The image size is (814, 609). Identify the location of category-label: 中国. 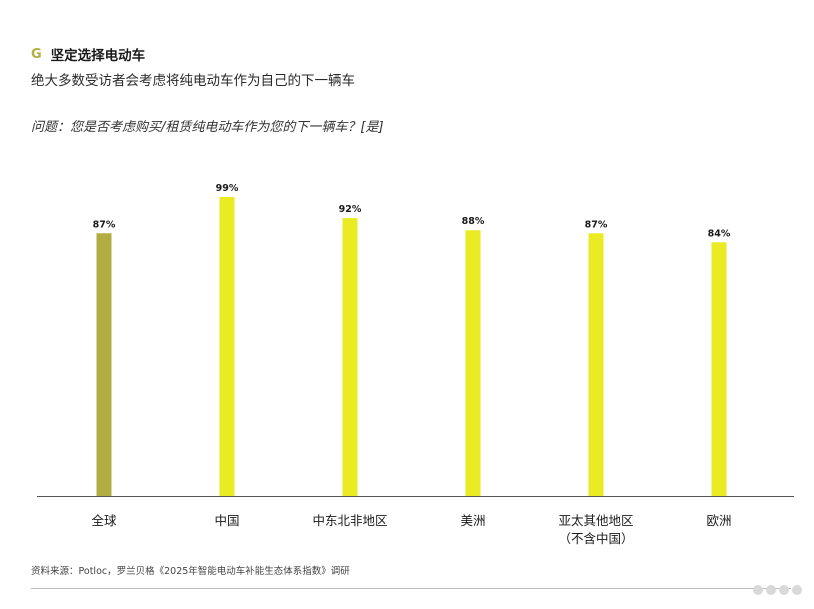
(226, 520).